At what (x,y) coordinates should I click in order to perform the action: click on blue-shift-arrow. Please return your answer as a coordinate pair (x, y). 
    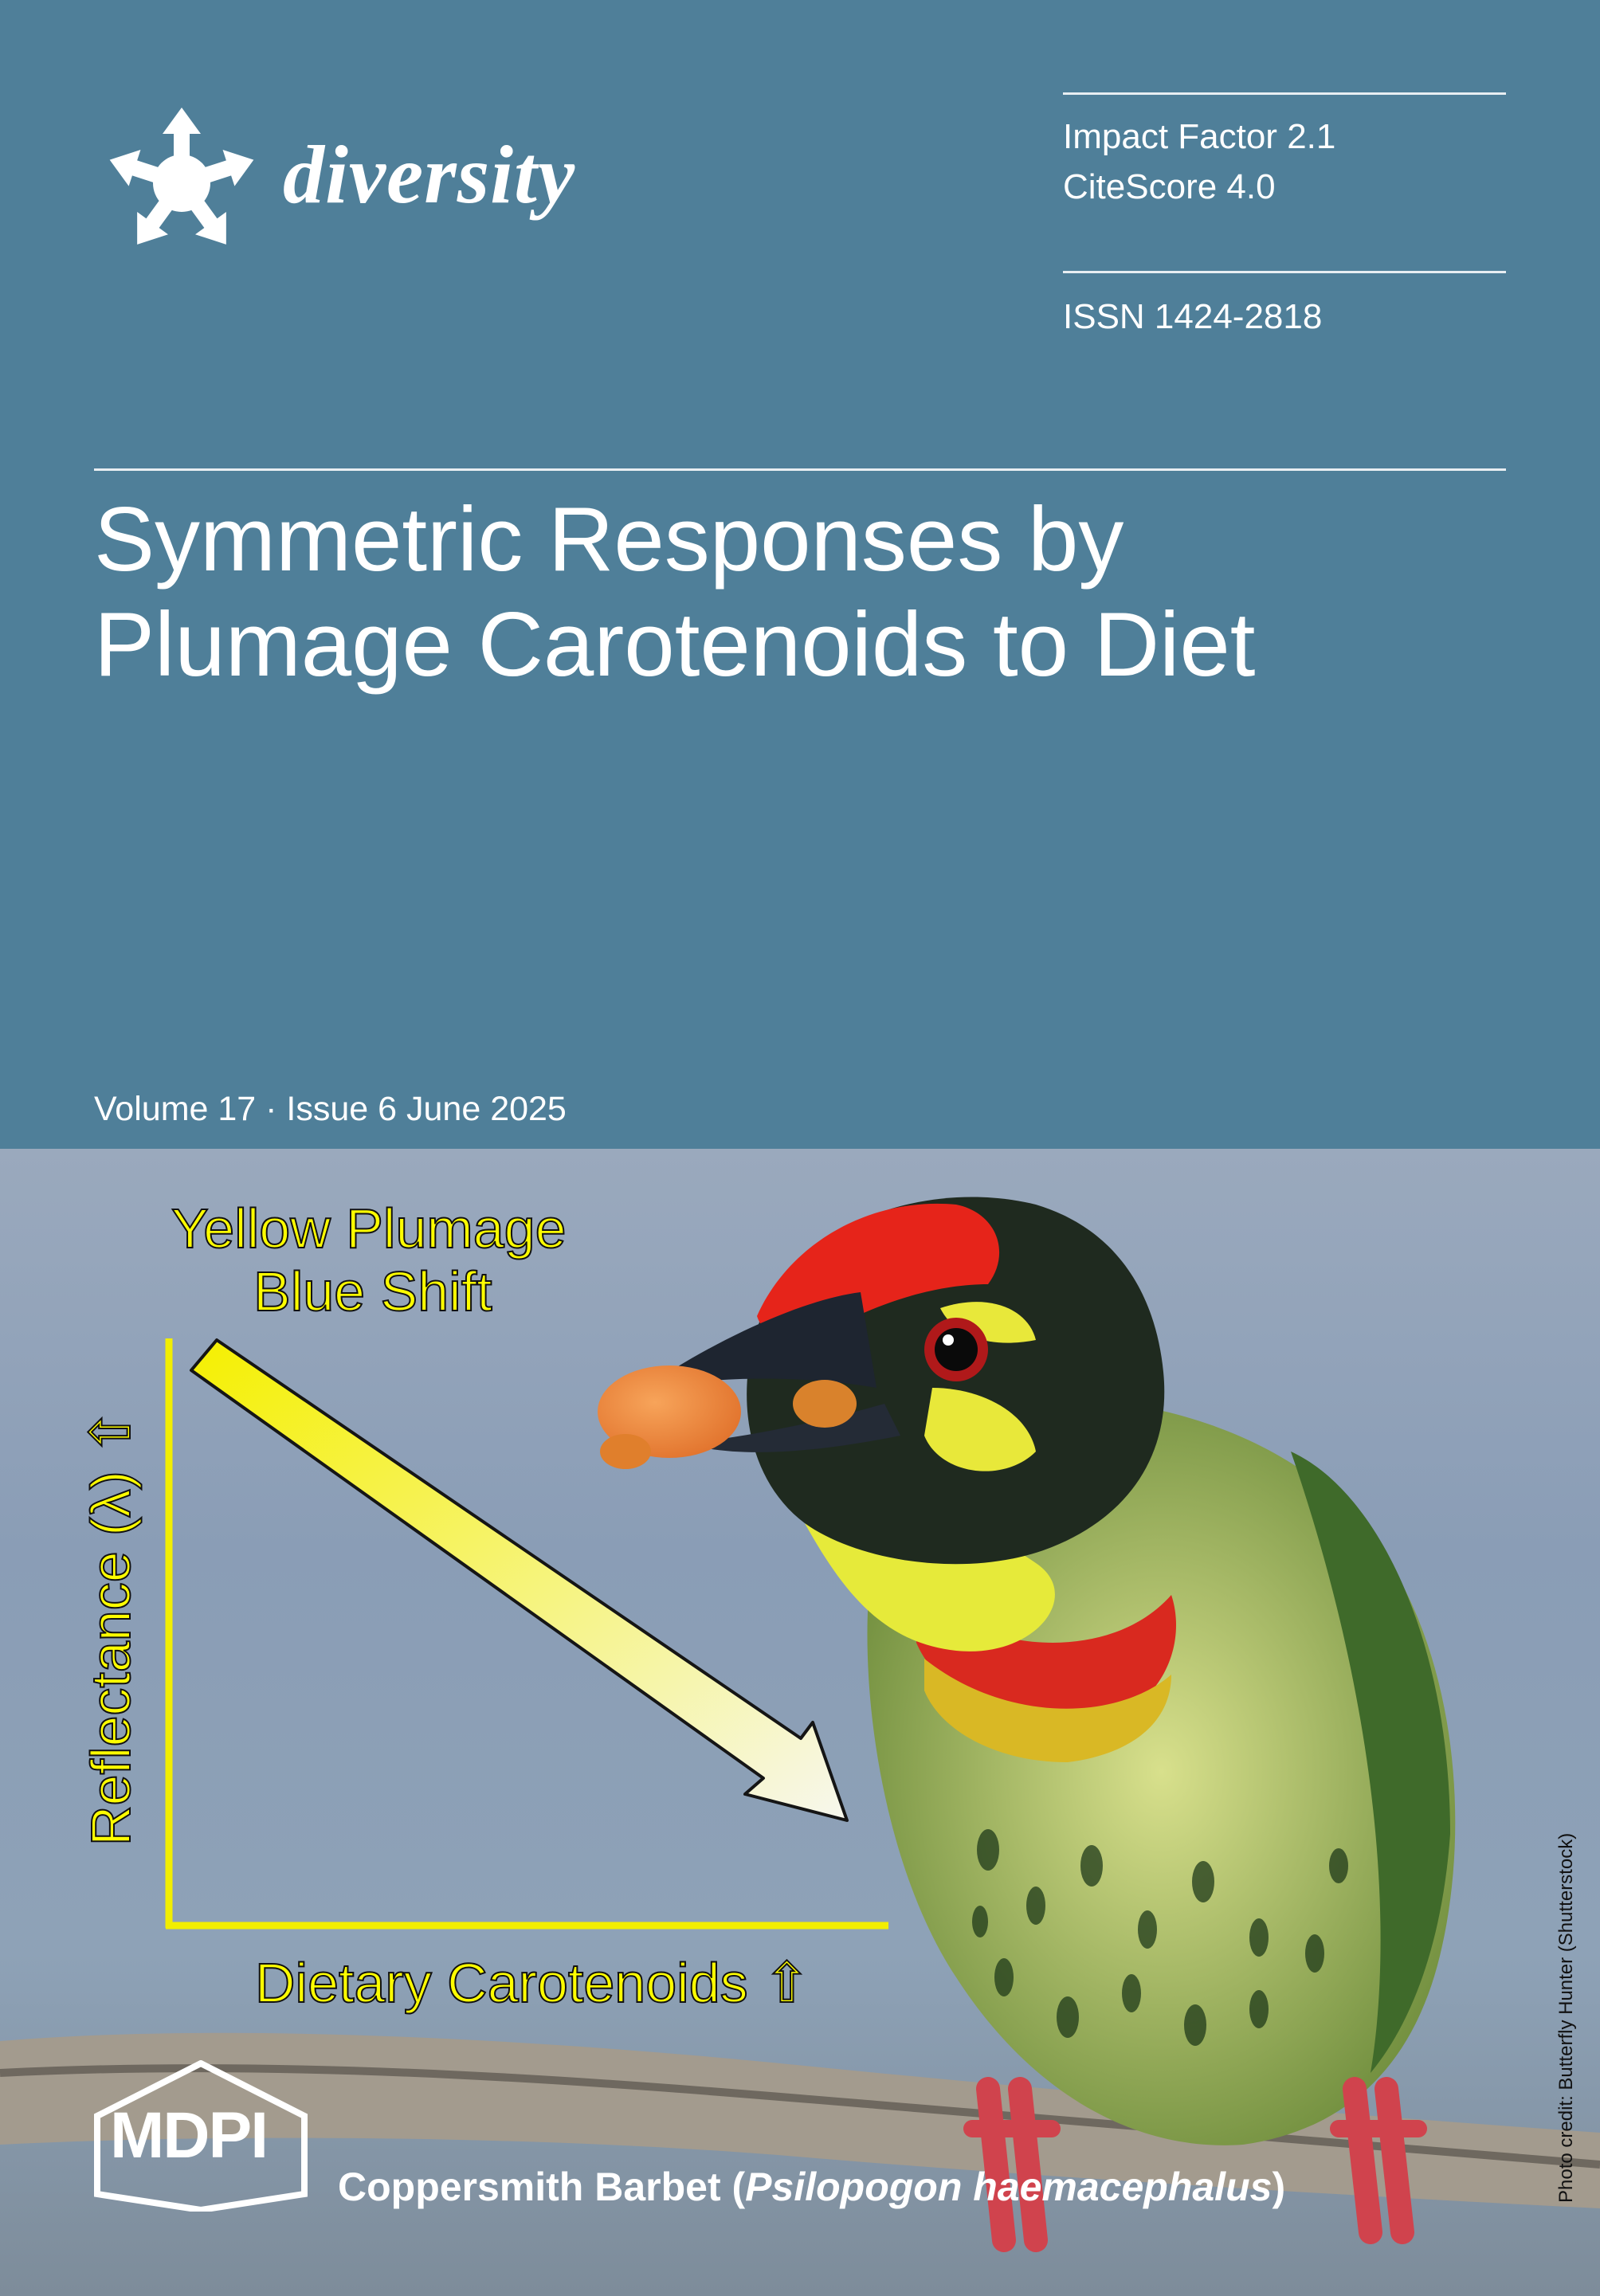
    Looking at the image, I should click on (519, 1580).